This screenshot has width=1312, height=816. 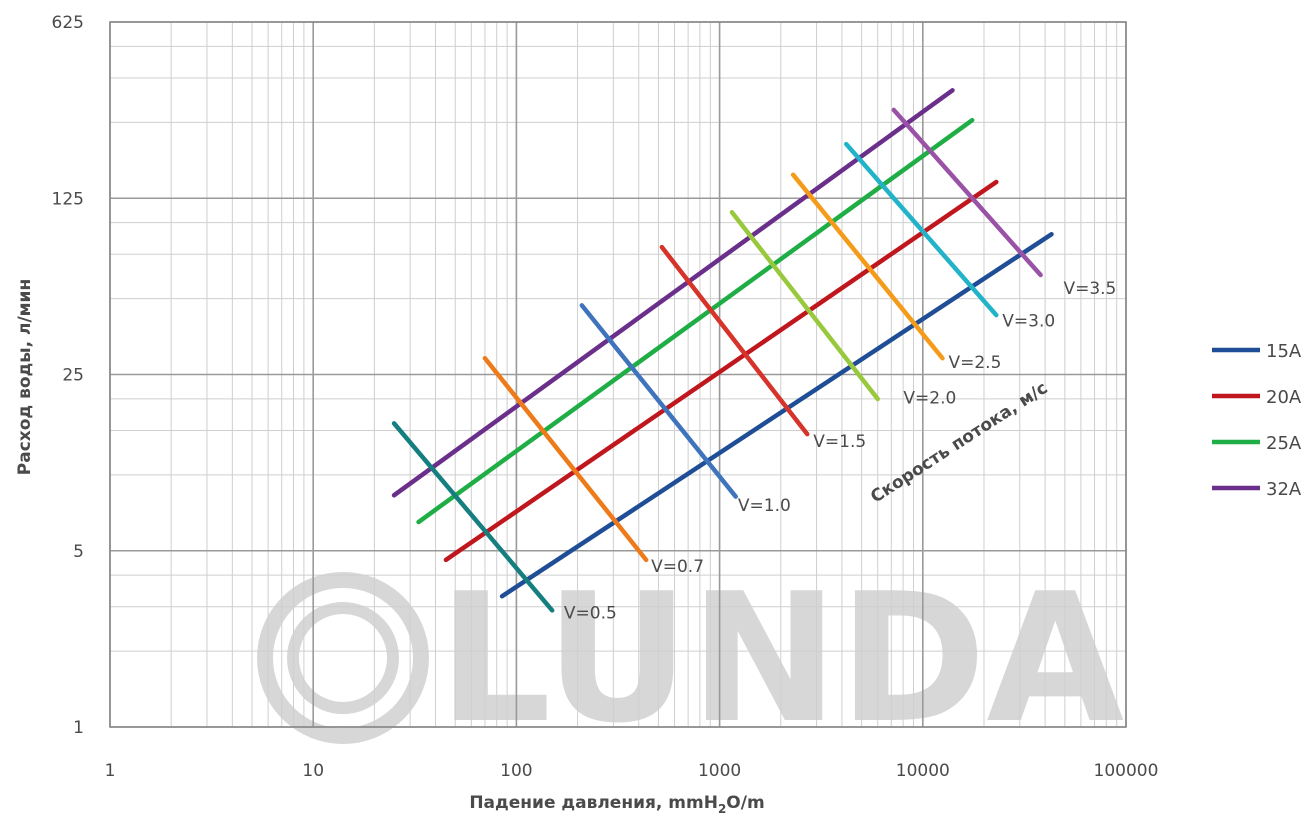 What do you see at coordinates (1257, 351) in the screenshot?
I see `legend-item-15a: 15A` at bounding box center [1257, 351].